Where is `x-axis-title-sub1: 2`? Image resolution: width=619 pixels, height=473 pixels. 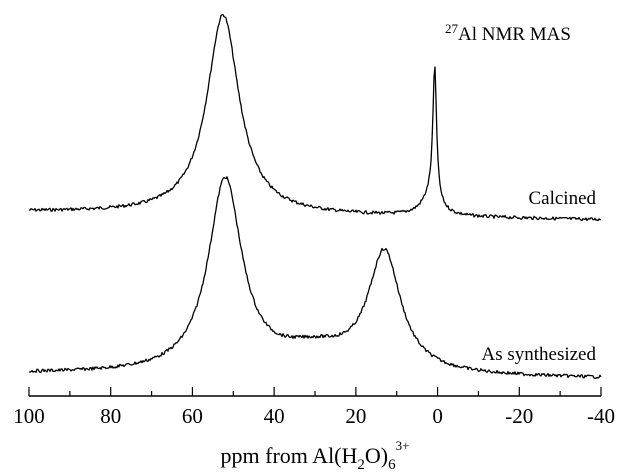 x-axis-title-sub1: 2 is located at coordinates (361, 465).